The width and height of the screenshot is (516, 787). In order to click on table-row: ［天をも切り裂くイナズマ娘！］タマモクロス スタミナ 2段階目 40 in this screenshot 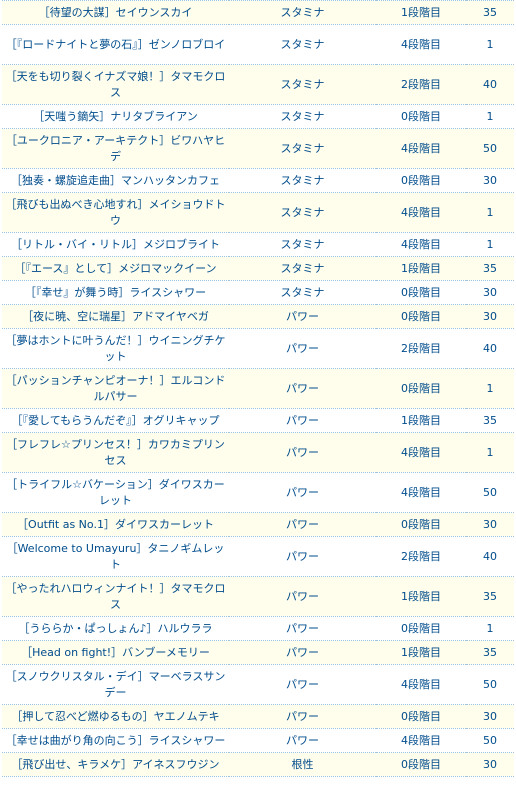, I will do `click(258, 84)`.